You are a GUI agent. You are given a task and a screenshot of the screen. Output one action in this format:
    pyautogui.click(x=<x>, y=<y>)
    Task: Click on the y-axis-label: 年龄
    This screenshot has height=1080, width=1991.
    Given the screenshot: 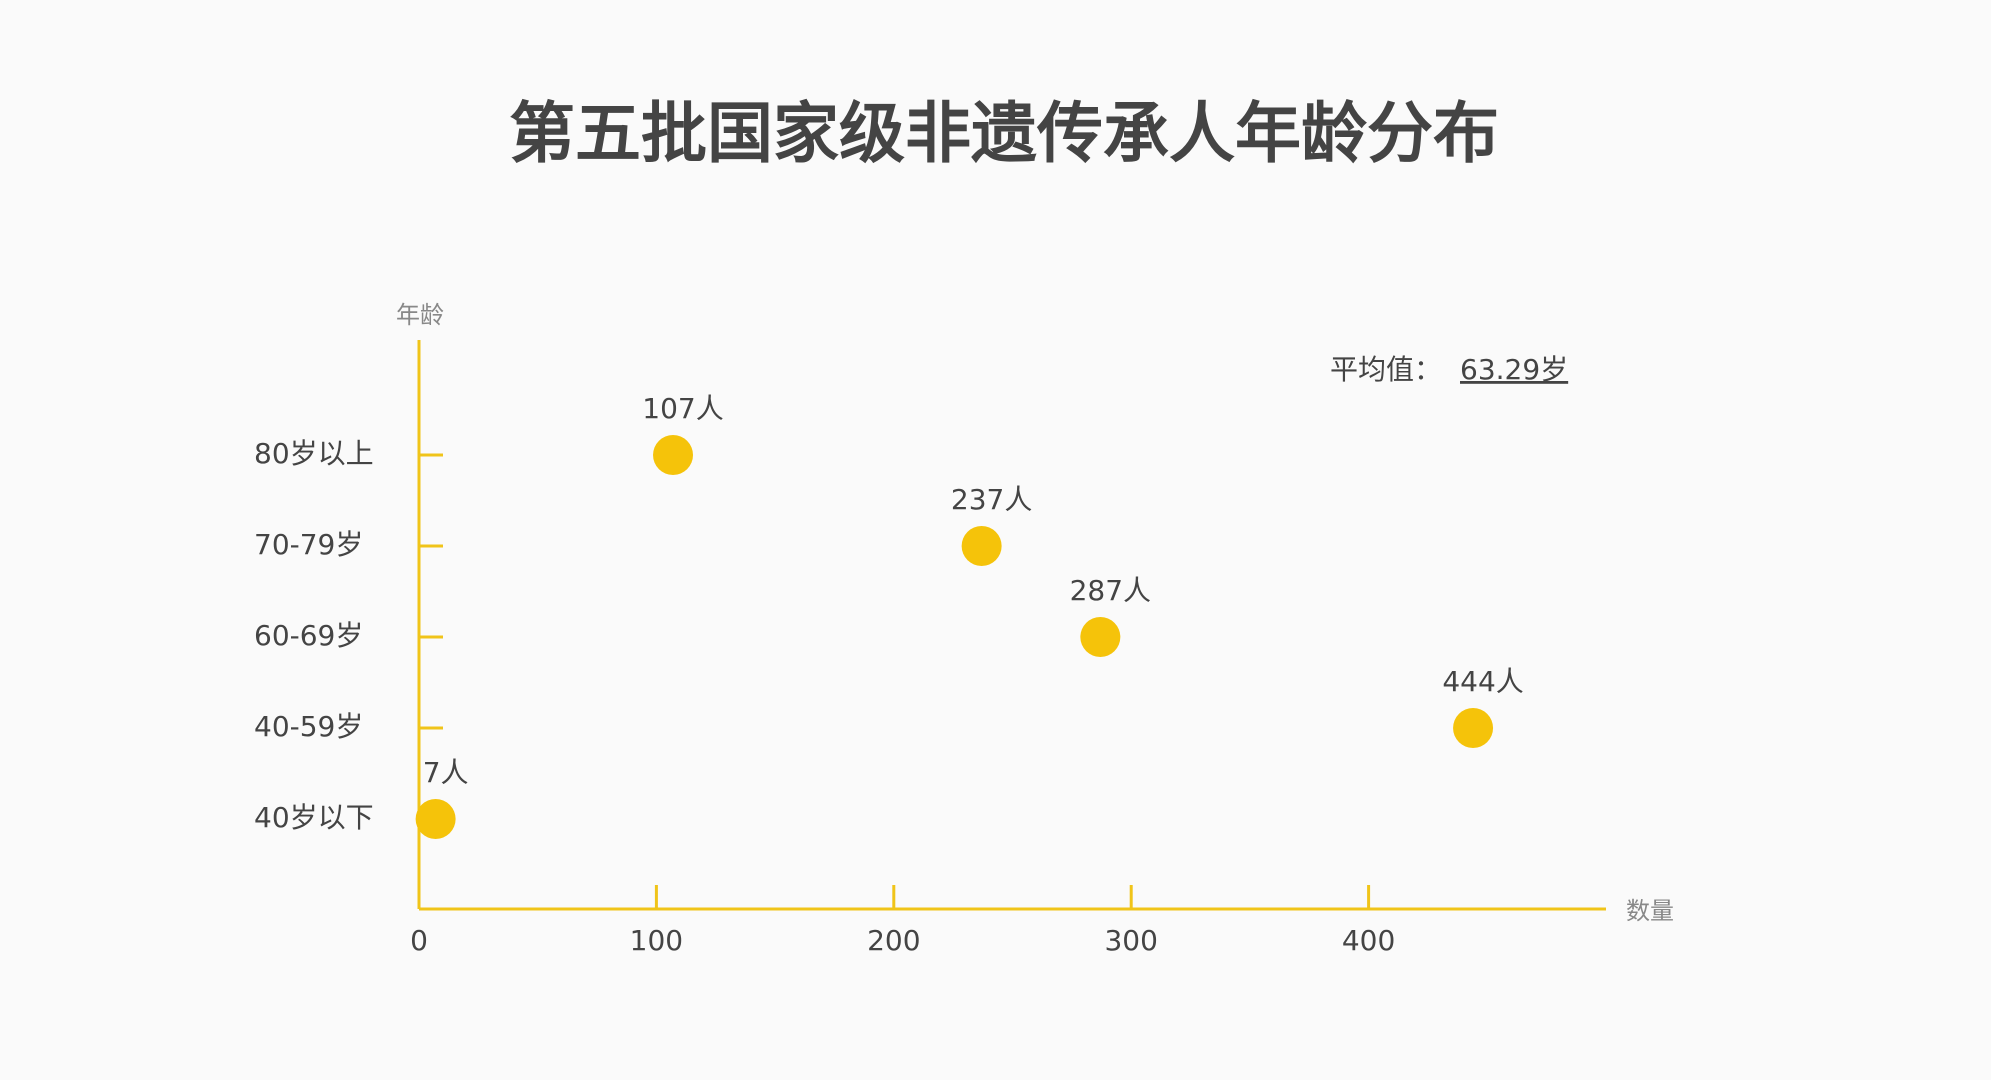 What is the action you would take?
    pyautogui.click(x=420, y=315)
    